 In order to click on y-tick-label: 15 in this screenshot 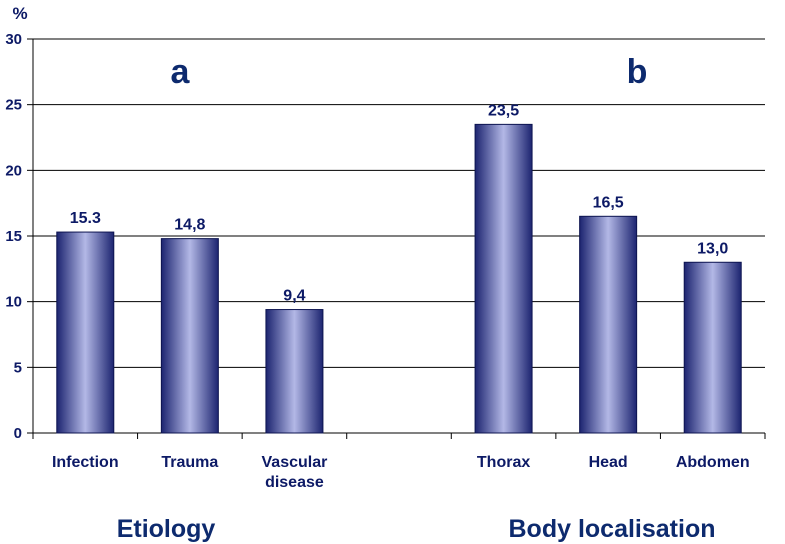, I will do `click(13, 236)`.